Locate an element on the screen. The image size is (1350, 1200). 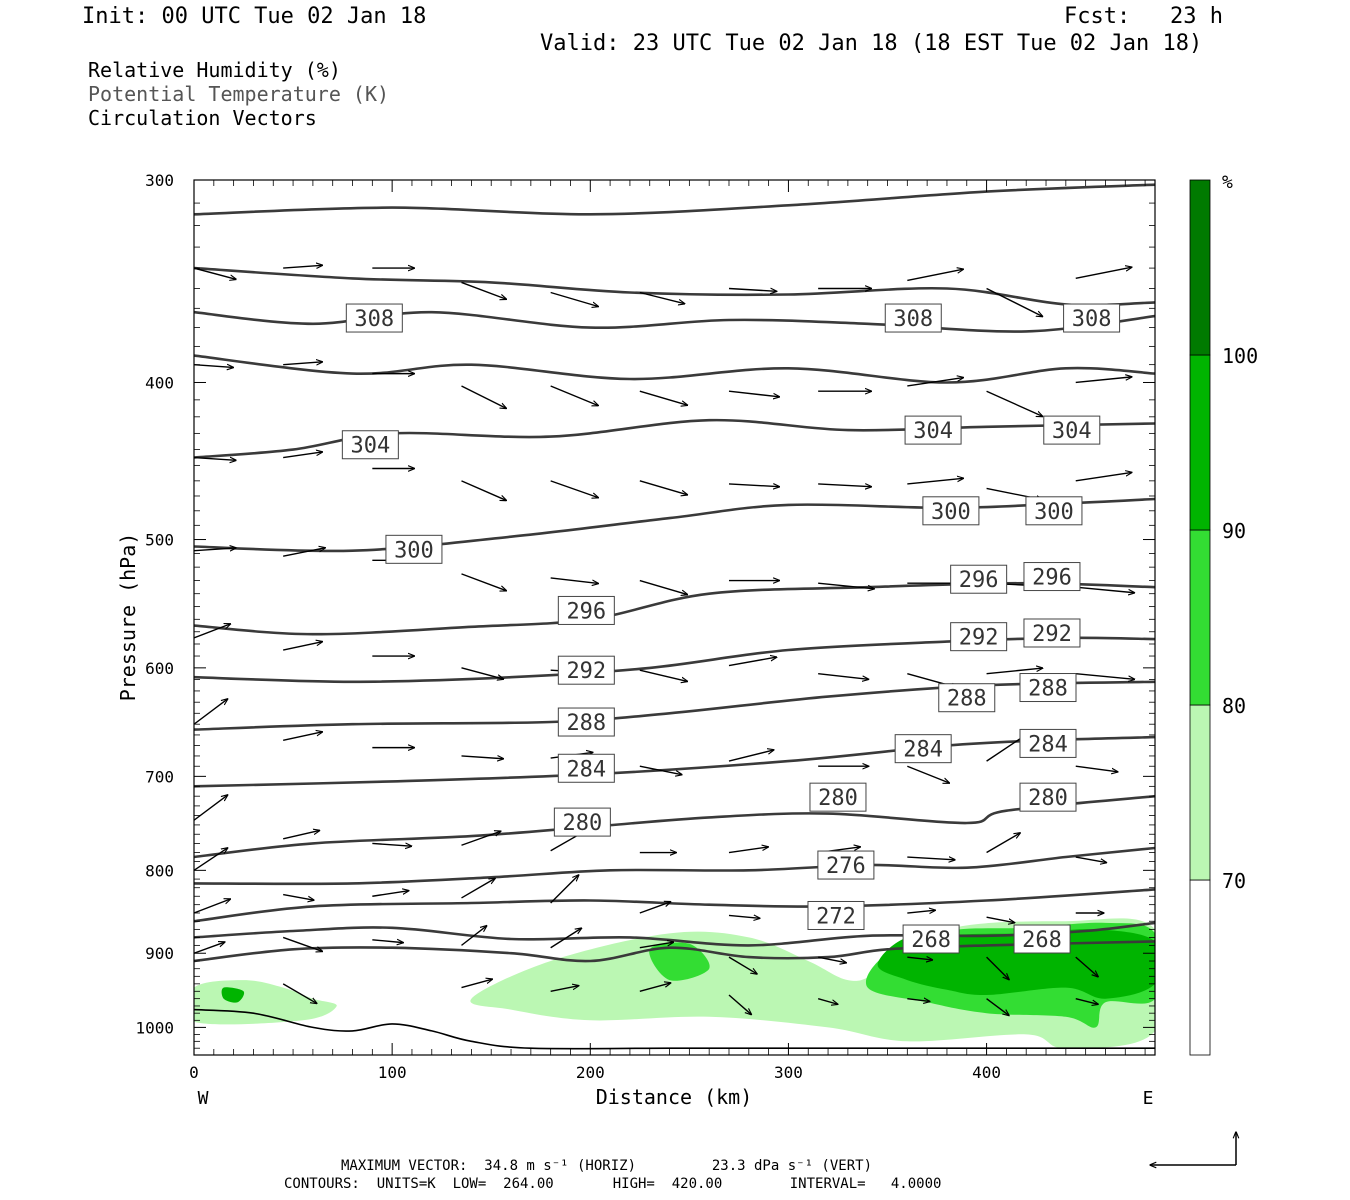
x-tick-label: 100 is located at coordinates (392, 1072).